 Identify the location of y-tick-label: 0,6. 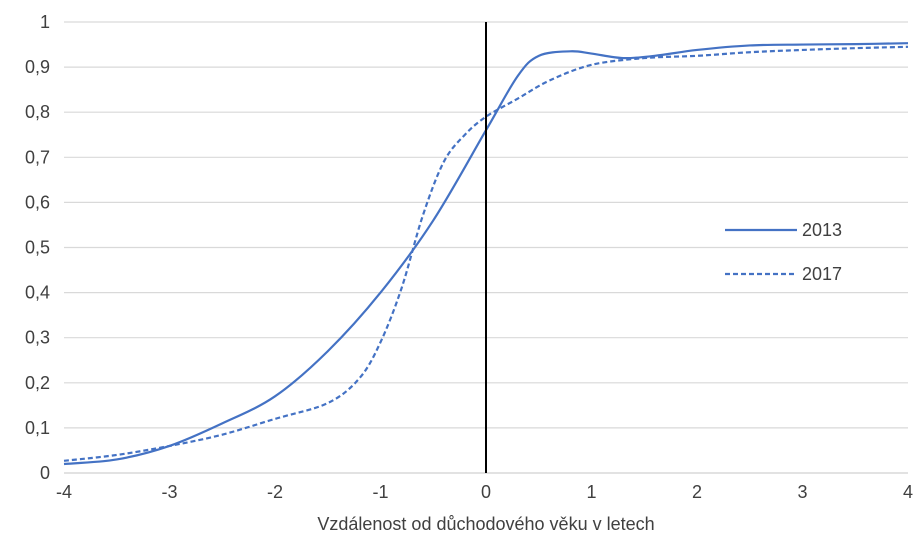
(37, 202).